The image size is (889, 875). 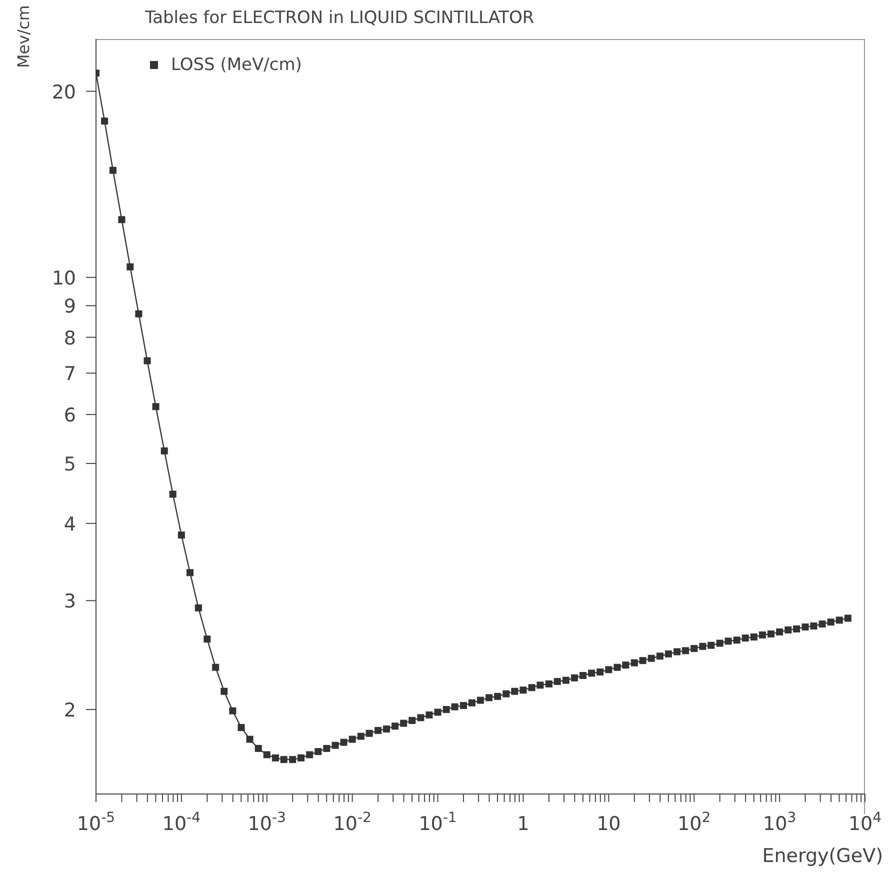 I want to click on legend-label: LOSS (MeV/cm), so click(x=236, y=65).